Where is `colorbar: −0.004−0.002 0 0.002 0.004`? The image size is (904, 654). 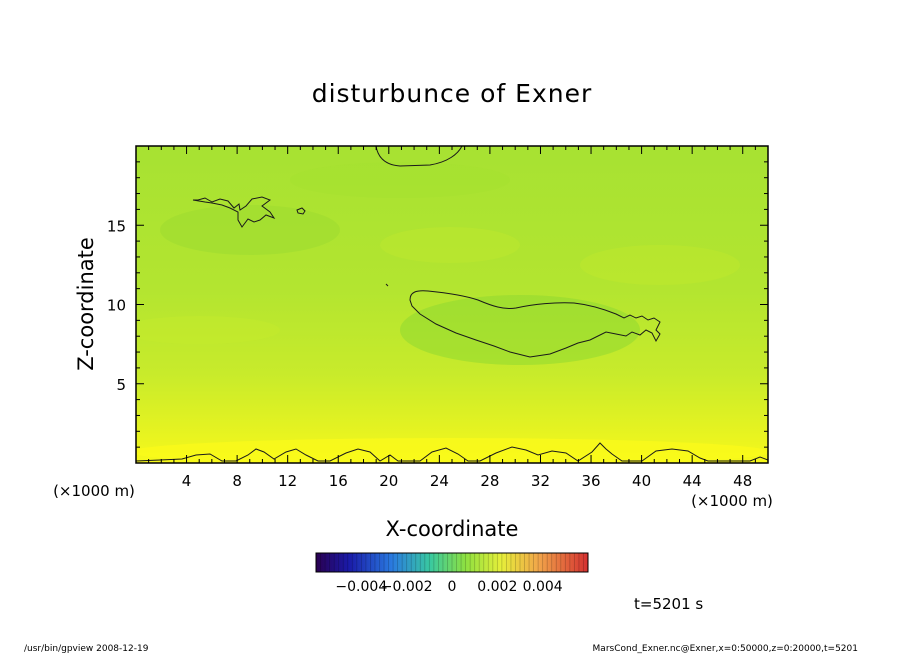
colorbar: −0.004−0.002 0 0.002 0.004 is located at coordinates (452, 573).